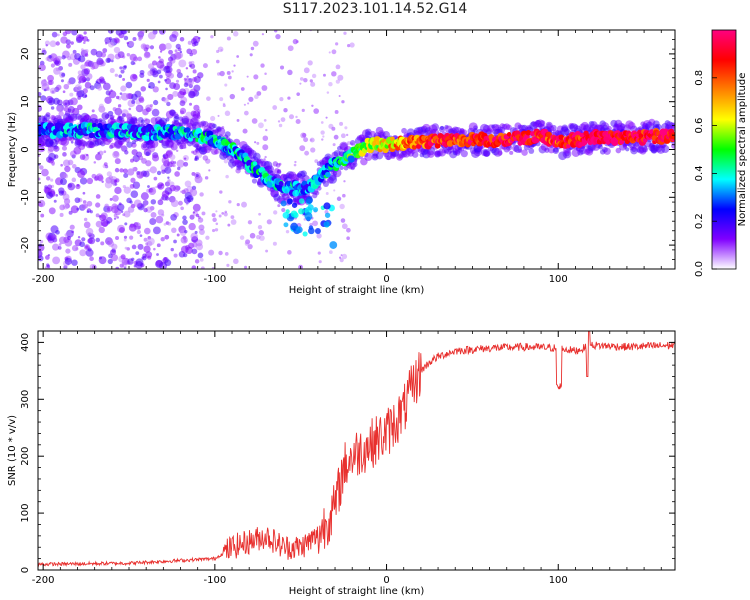  Describe the element at coordinates (25, 149) in the screenshot. I see `spectrogram-y-tick-label: 0` at that location.